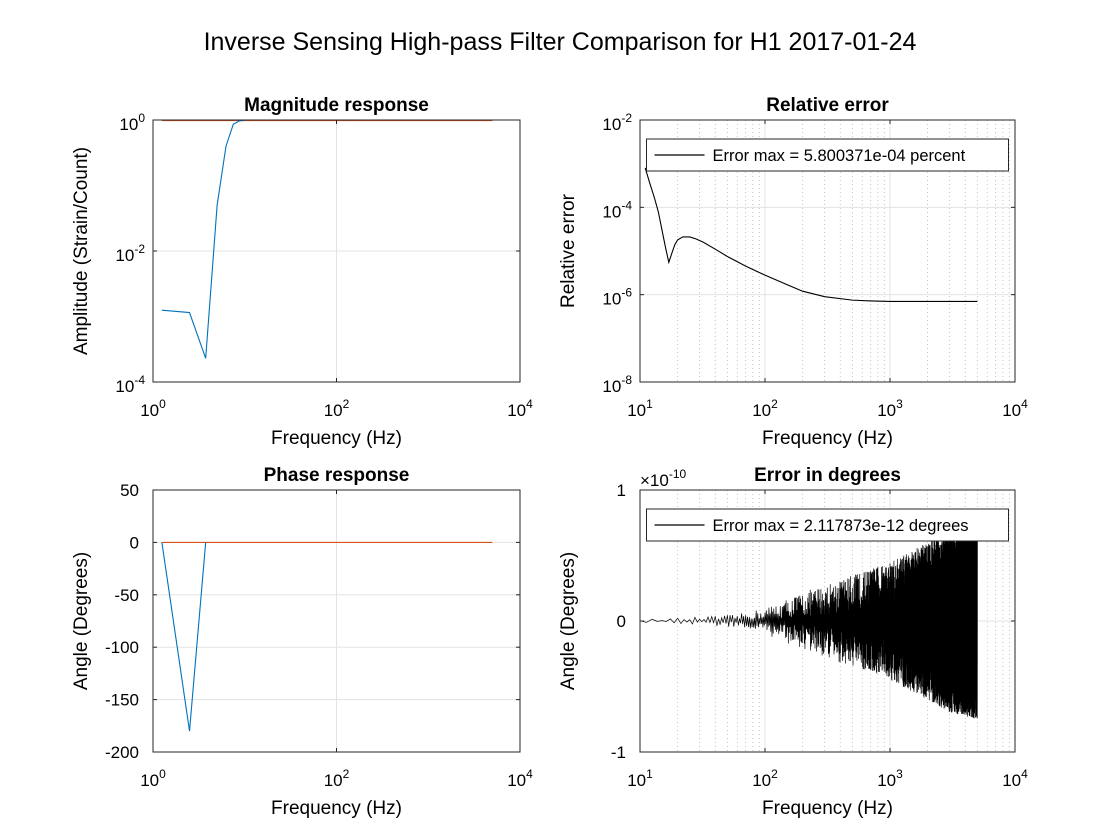 This screenshot has width=1120, height=840. Describe the element at coordinates (122, 647) in the screenshot. I see `y-tick-label: -100` at that location.